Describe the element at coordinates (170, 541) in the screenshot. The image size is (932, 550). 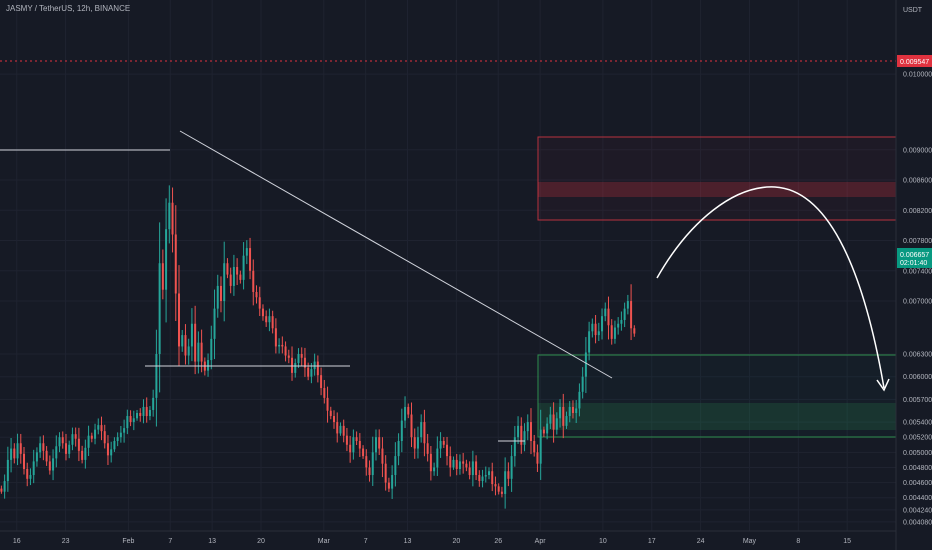
I see `time-tick-label: 7` at that location.